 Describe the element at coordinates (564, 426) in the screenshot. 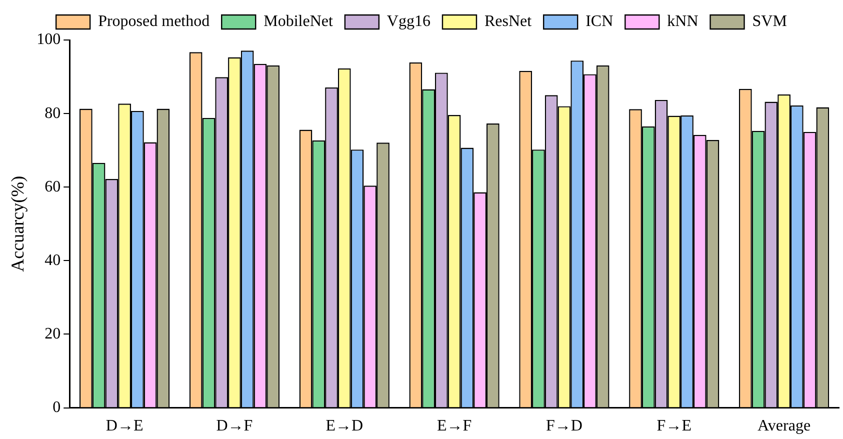

I see `x-tick-label: F→D` at that location.